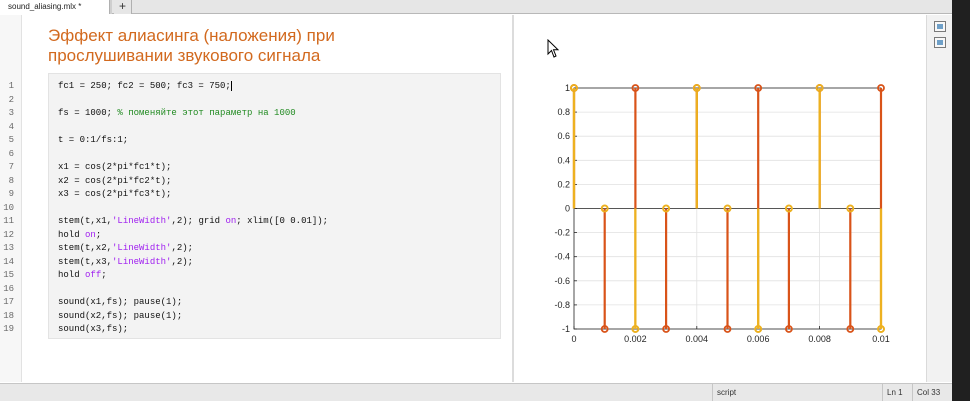 This screenshot has height=401, width=970. Describe the element at coordinates (111, 7) in the screenshot. I see `tab-separator` at that location.